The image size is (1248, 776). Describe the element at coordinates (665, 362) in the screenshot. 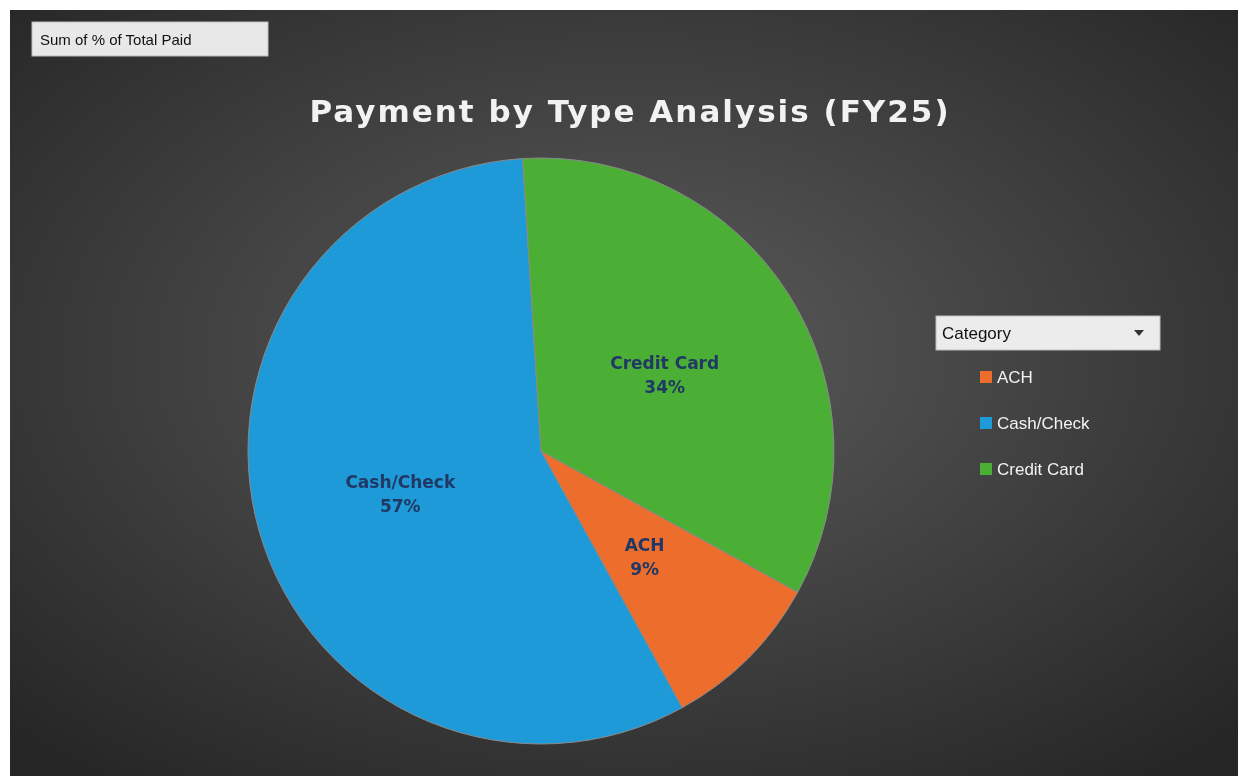

I see `slice-label: Credit Card` at that location.